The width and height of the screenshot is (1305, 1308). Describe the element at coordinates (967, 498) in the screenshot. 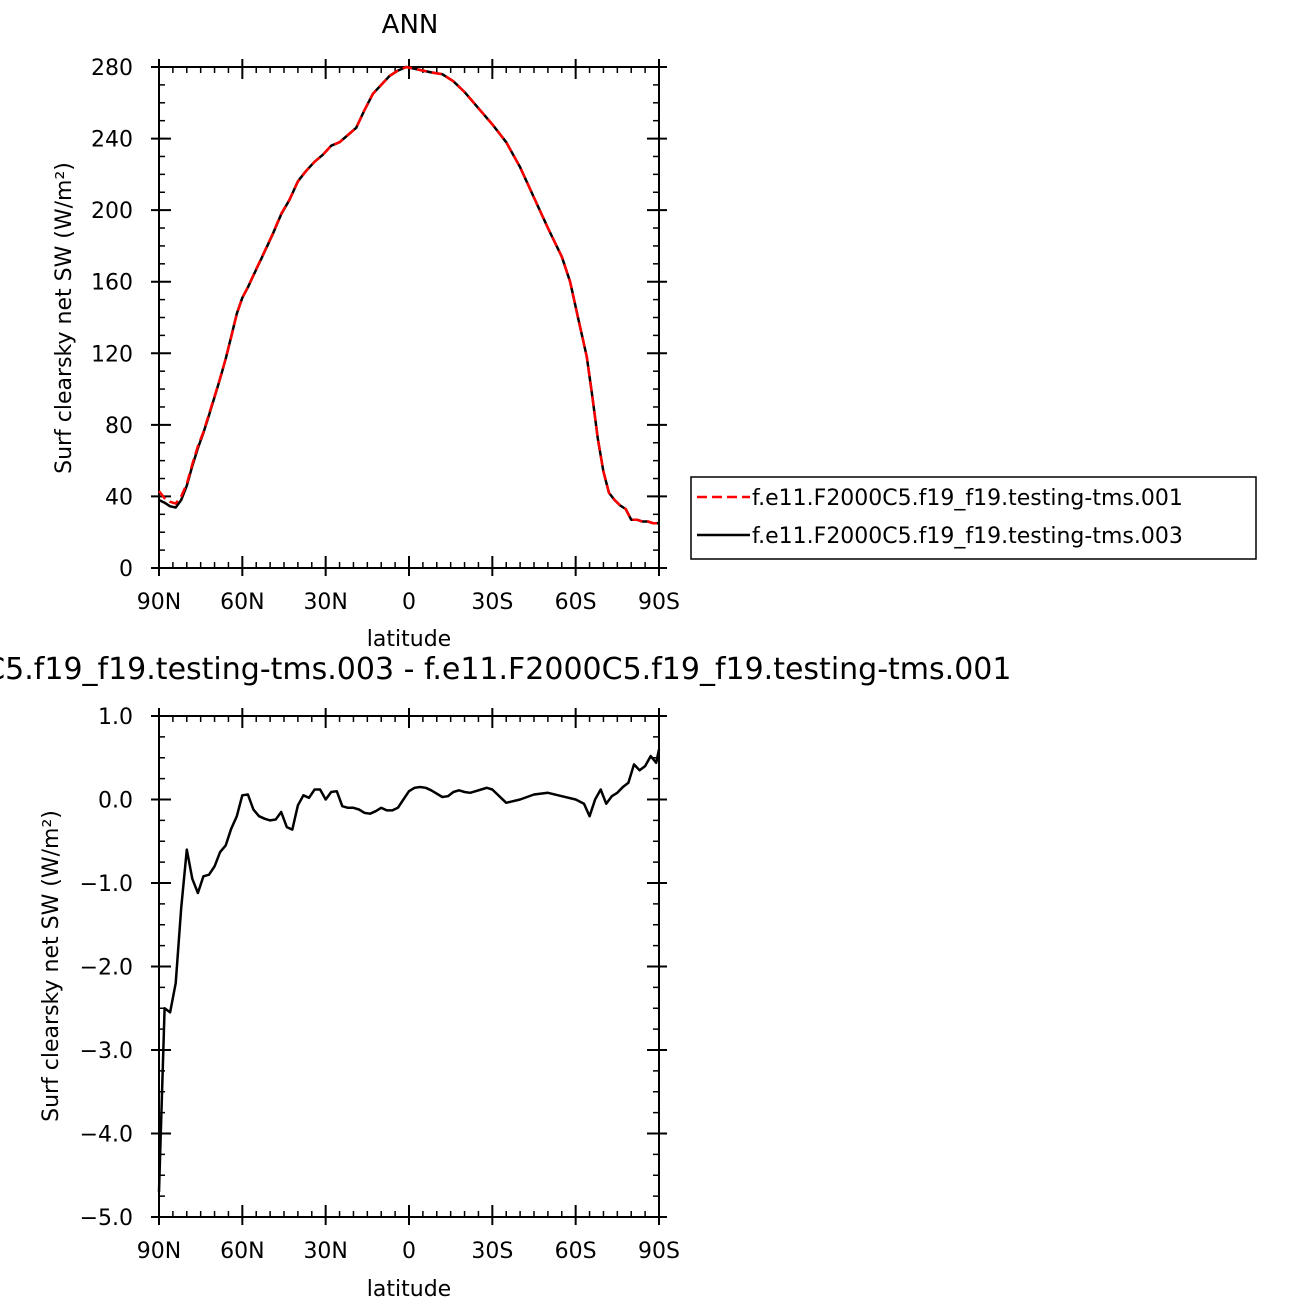

I see `legend-label-1: f.e11.F2000C5.f19_f19.testing-tms.001` at that location.